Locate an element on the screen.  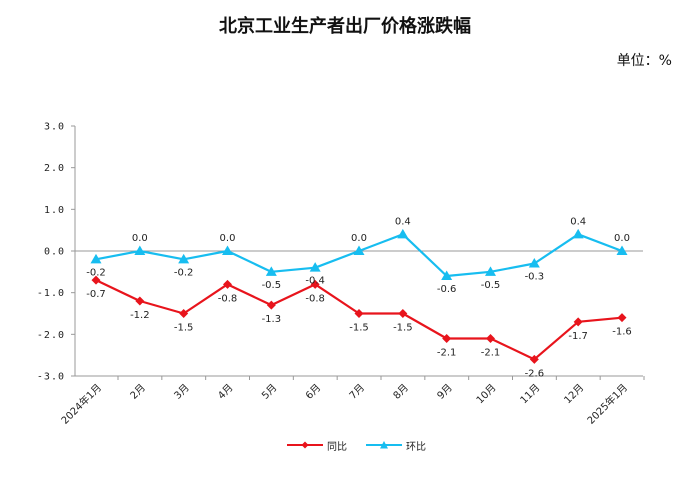
series-line-yoy is located at coordinates (359, 320).